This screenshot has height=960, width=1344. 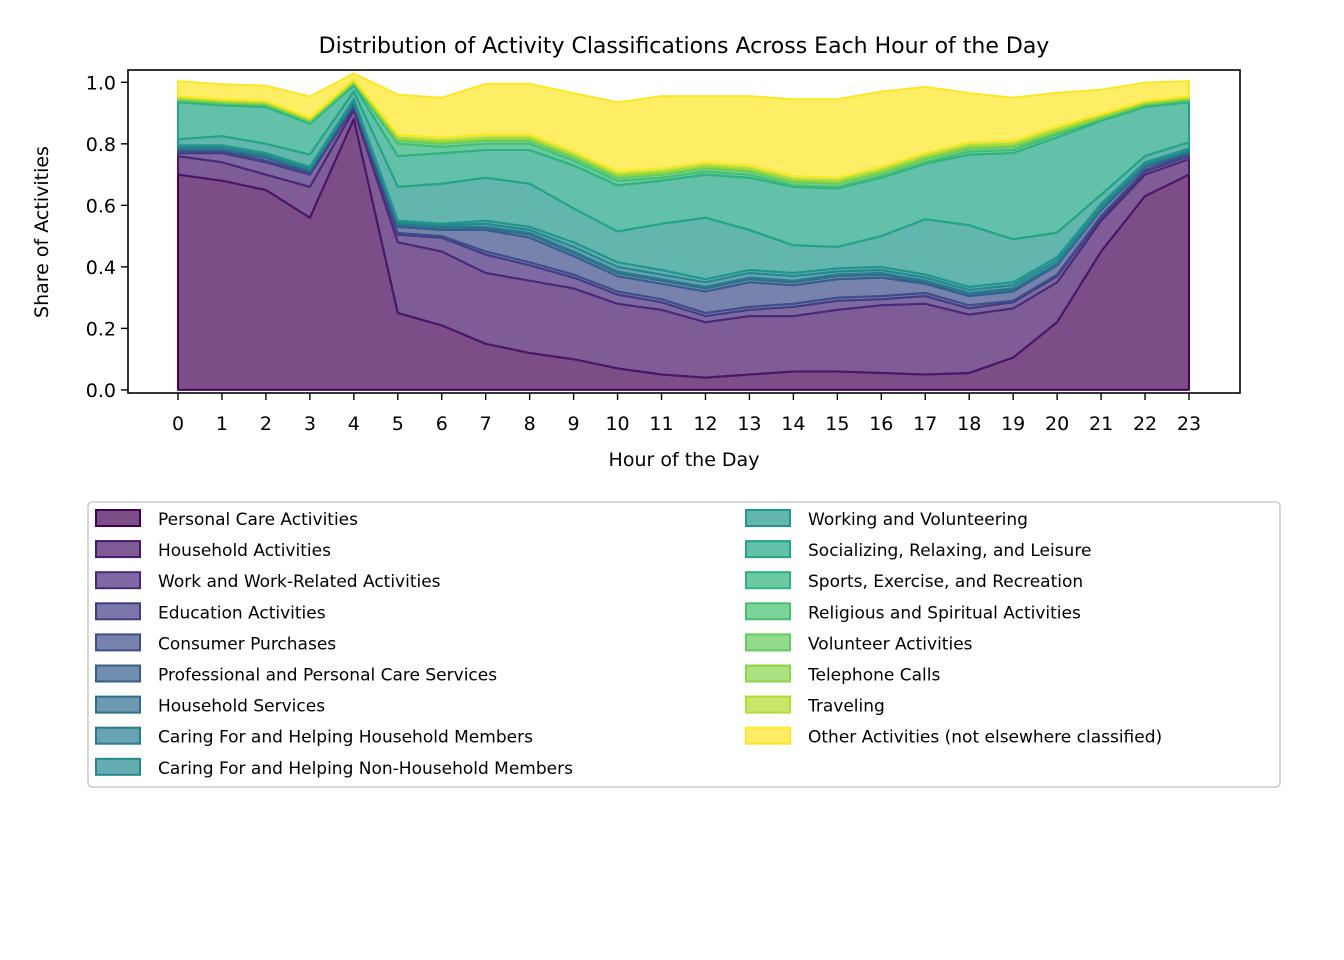 I want to click on y-tick-label: 0.2, so click(x=101, y=329).